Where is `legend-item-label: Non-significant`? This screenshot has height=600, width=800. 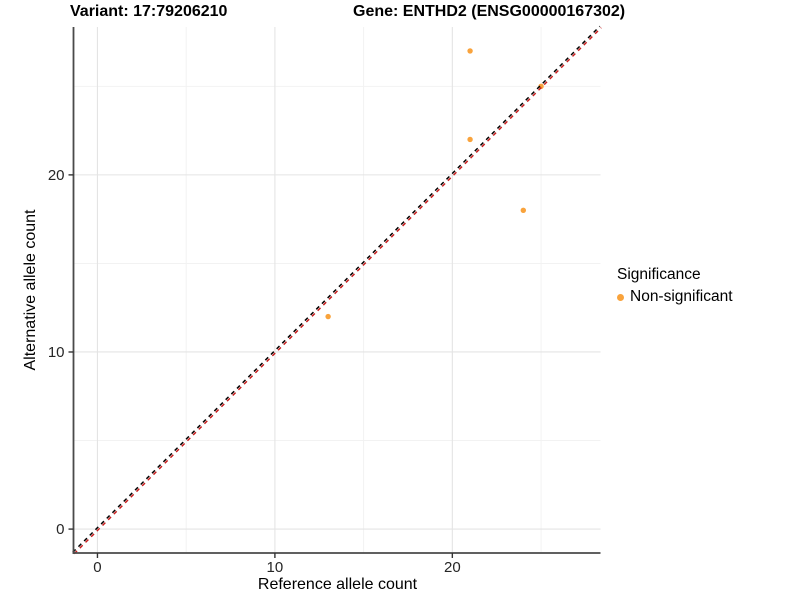
legend-item-label: Non-significant is located at coordinates (681, 296).